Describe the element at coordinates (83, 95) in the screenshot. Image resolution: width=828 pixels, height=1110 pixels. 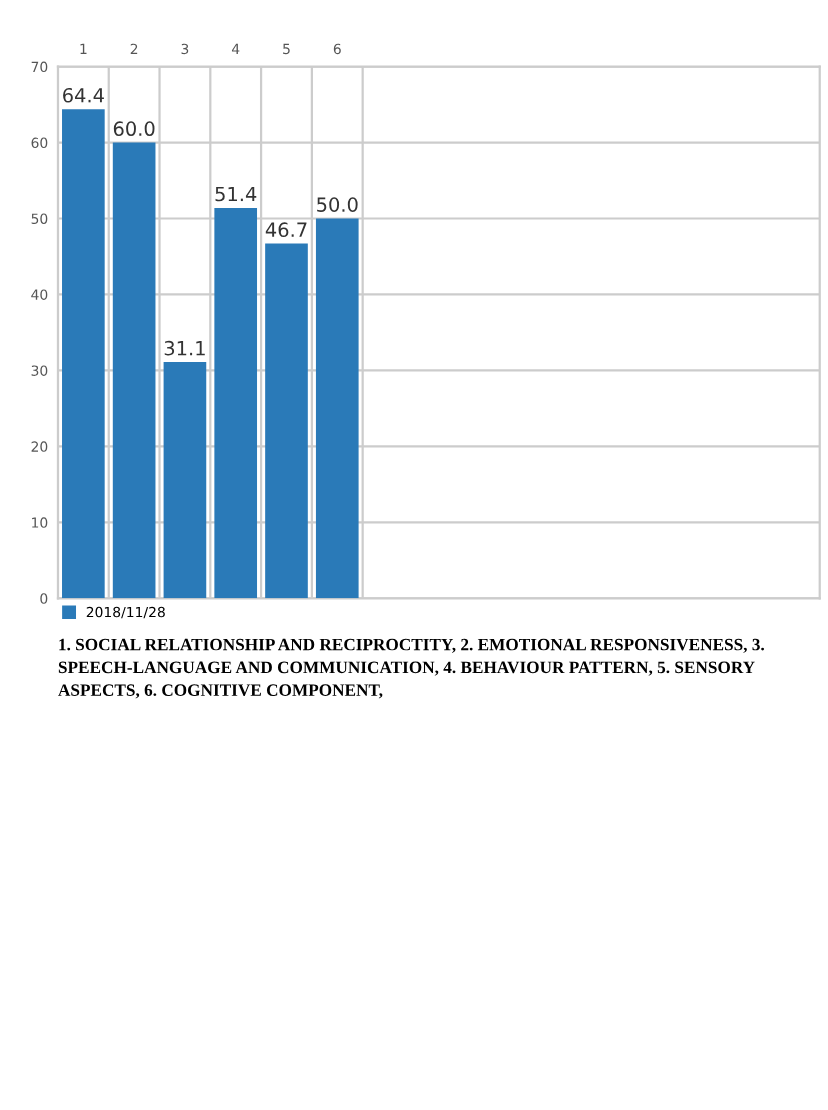
I see `data-label: 64.4` at that location.